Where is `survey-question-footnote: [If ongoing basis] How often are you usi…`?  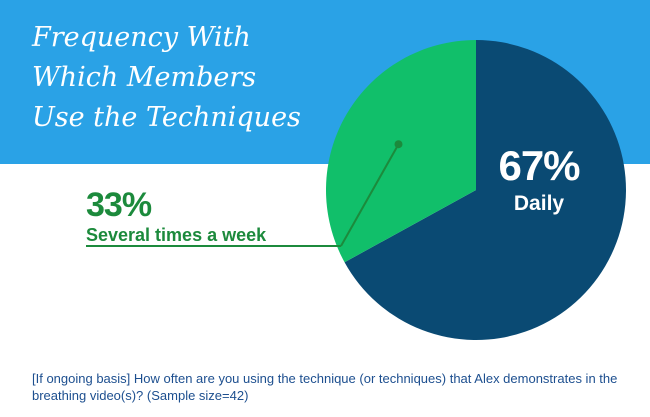
survey-question-footnote: [If ongoing basis] How often are you usi… is located at coordinates (325, 387).